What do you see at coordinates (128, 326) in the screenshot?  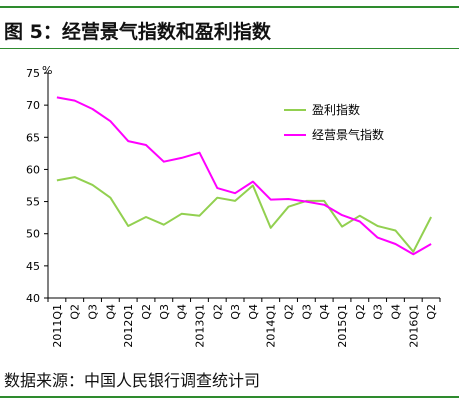 I see `x-tick-label: 2012Q1` at bounding box center [128, 326].